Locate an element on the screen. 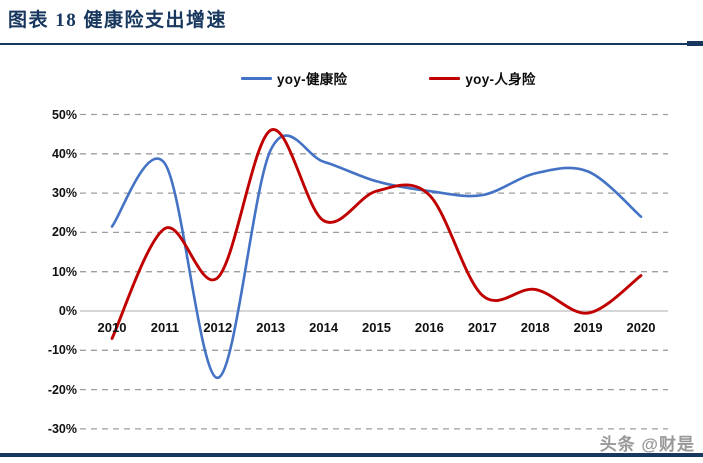 This screenshot has height=463, width=703. x-tick-label: 2018 is located at coordinates (535, 327).